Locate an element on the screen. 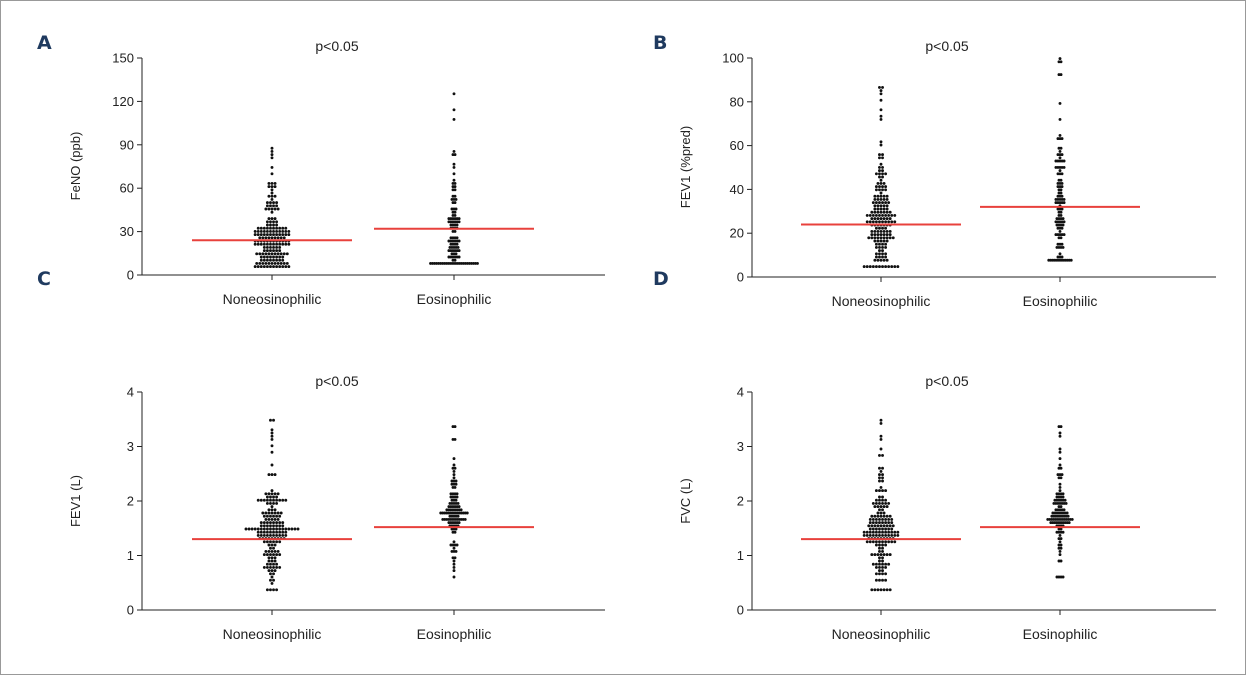 This screenshot has height=675, width=1246. y-axis-label: FeNO (ppb) is located at coordinates (75, 166).